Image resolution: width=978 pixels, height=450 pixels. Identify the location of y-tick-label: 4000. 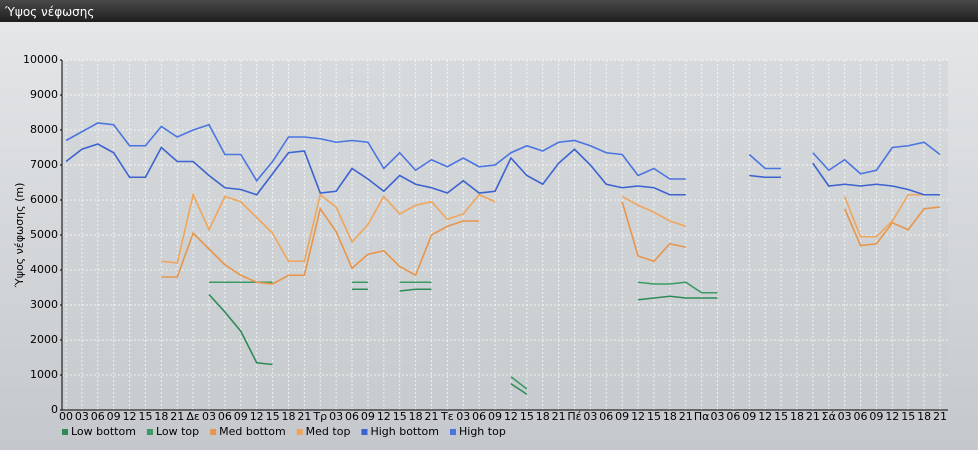
(44, 269).